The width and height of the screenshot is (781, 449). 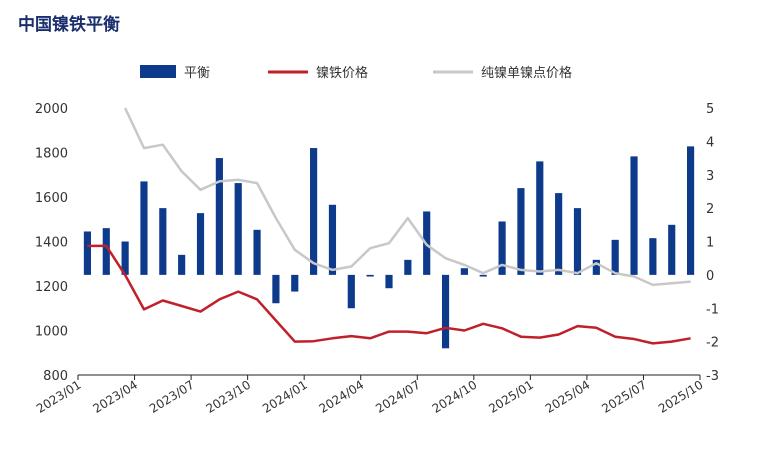 I want to click on x-tick-label: 2025/10, so click(x=681, y=397).